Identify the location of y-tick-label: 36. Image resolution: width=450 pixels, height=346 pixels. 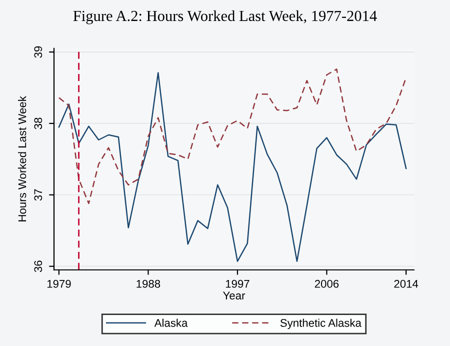
(38, 266).